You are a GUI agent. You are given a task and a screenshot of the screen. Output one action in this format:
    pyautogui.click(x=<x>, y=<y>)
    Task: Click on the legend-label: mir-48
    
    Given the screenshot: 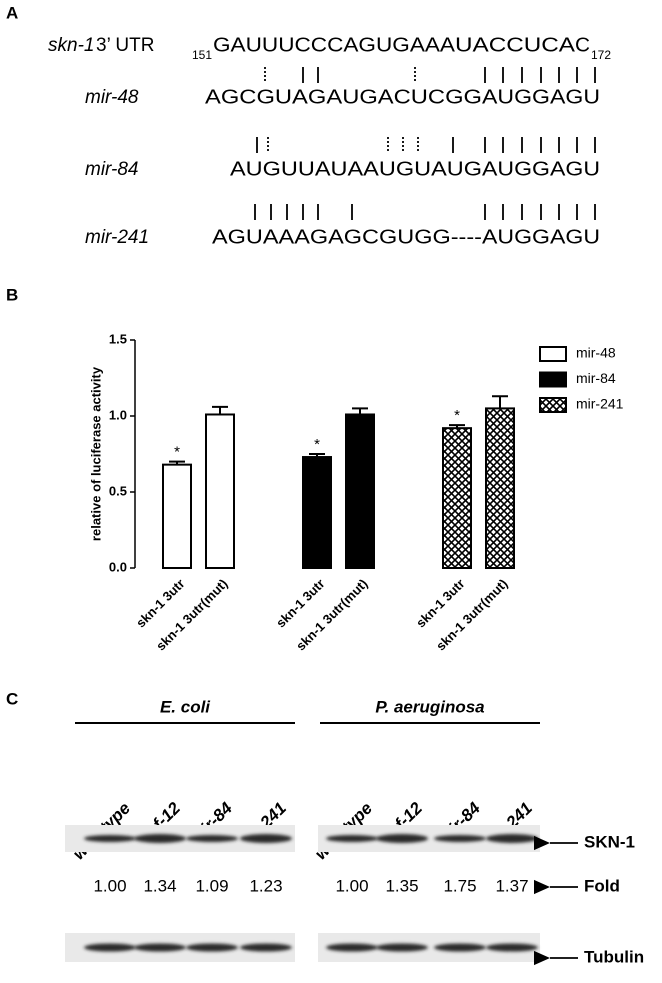 What is the action you would take?
    pyautogui.click(x=596, y=353)
    